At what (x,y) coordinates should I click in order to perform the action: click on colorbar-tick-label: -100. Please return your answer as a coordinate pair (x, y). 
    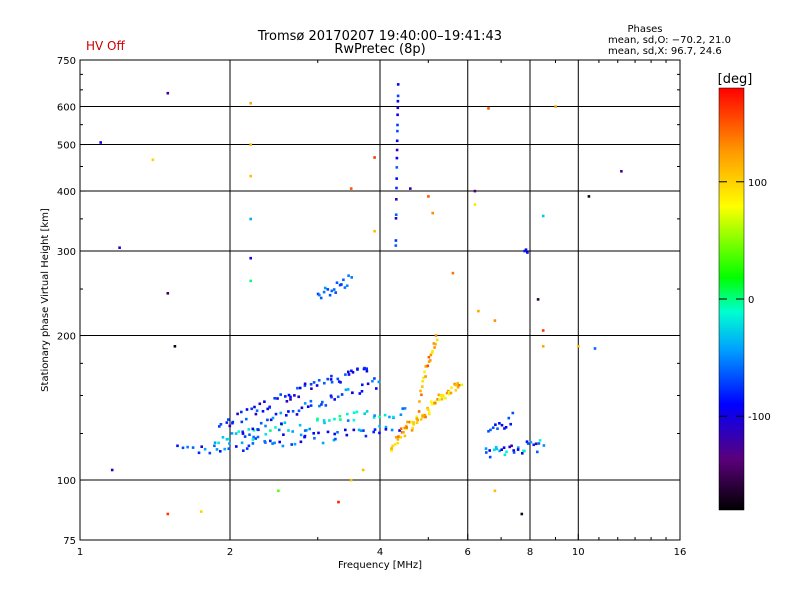
    Looking at the image, I should click on (759, 417).